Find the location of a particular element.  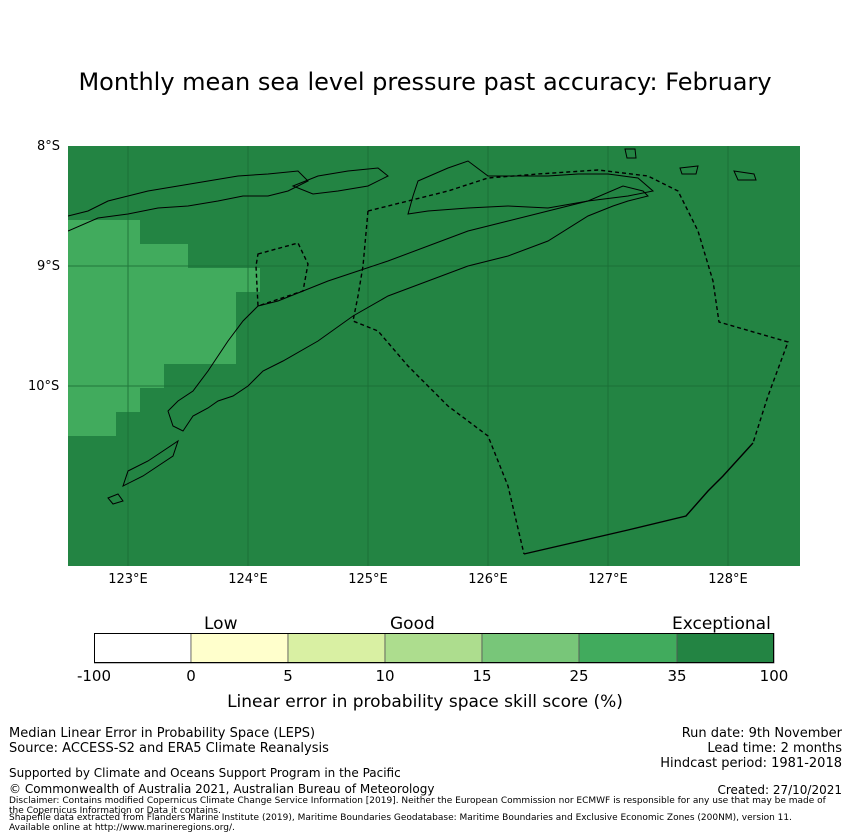

lon-label-126e: 126°E is located at coordinates (488, 579).